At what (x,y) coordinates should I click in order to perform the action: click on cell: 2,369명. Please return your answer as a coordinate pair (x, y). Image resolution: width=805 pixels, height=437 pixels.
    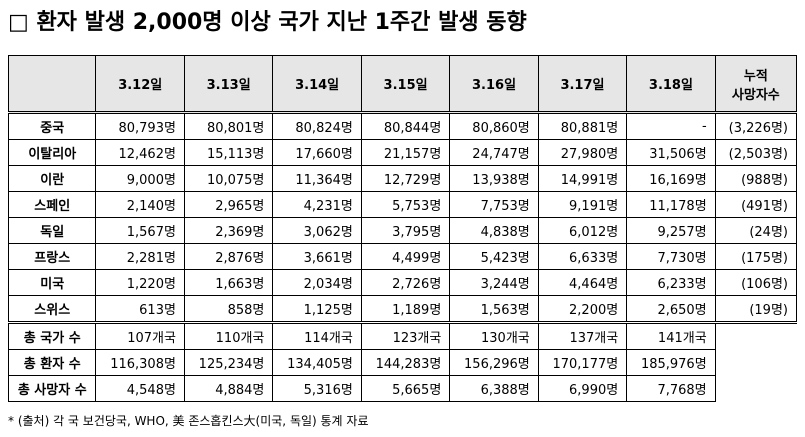
    Looking at the image, I should click on (228, 230).